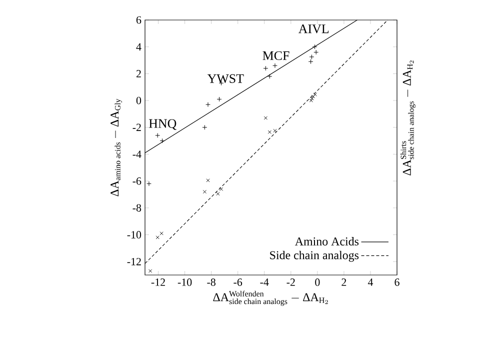  Describe the element at coordinates (211, 282) in the screenshot. I see `x-tick-label: -8` at that location.